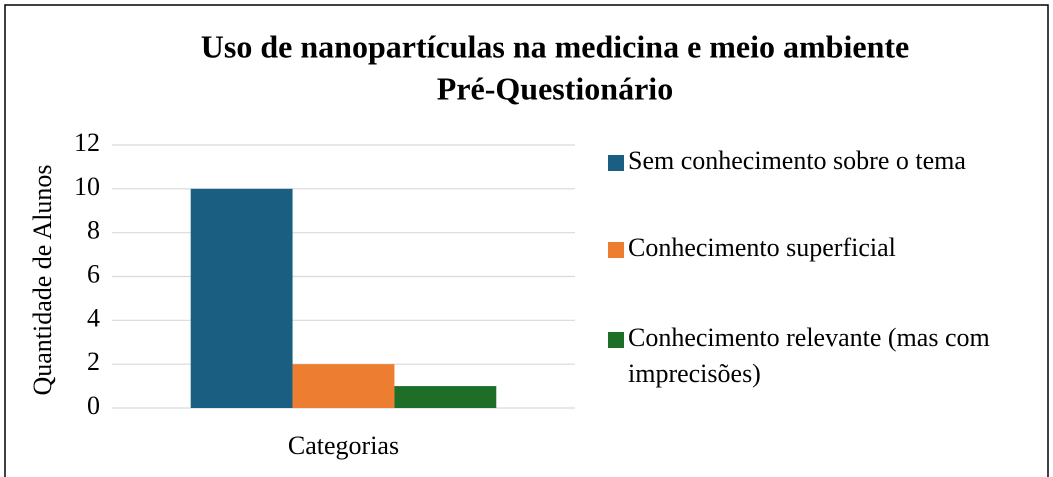 The height and width of the screenshot is (477, 1053). I want to click on y-tick-label: 8, so click(93, 230).